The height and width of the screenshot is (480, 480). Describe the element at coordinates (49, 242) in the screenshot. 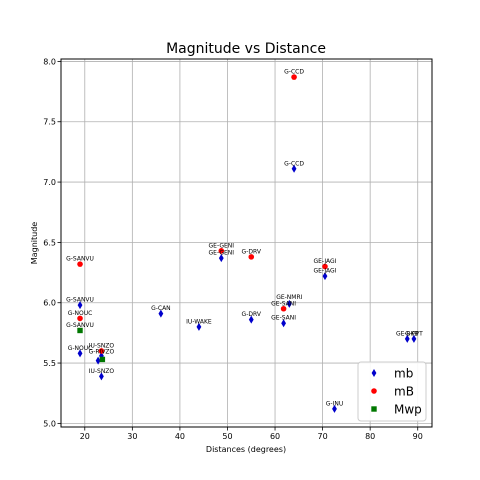

I see `y-tick-label: 6.5` at that location.